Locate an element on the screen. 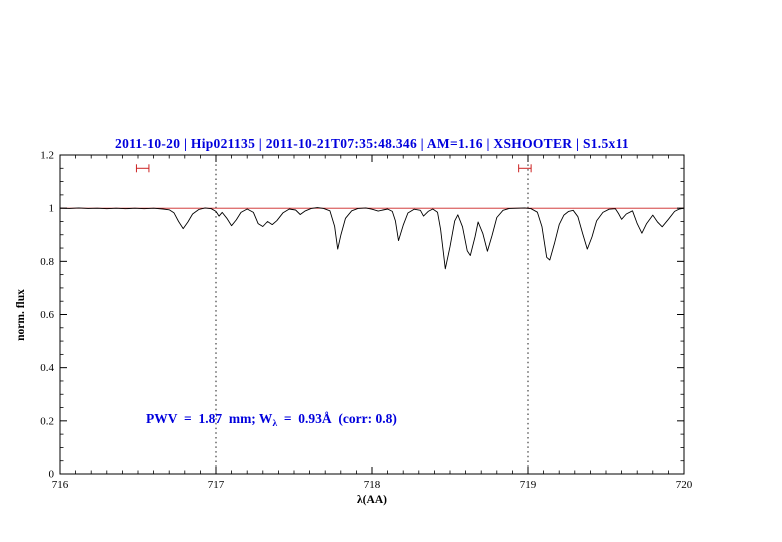 This screenshot has height=542, width=782. x-tick-label: 717 is located at coordinates (216, 485).